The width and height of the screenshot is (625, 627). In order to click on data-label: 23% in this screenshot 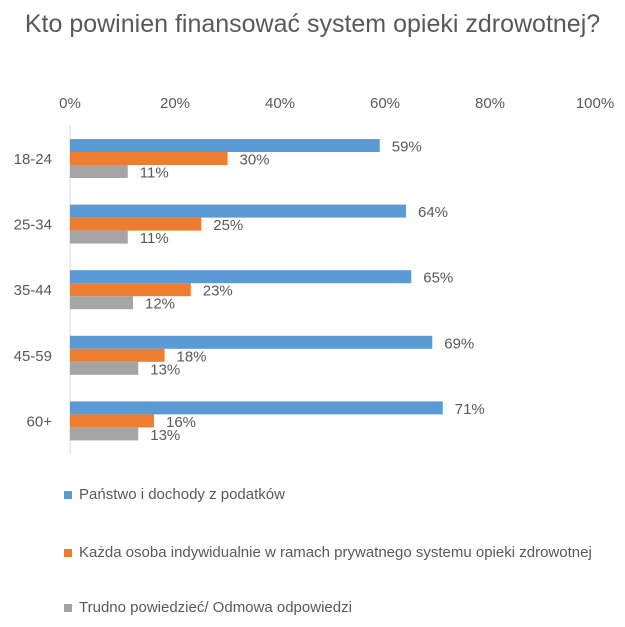, I will do `click(218, 291)`.